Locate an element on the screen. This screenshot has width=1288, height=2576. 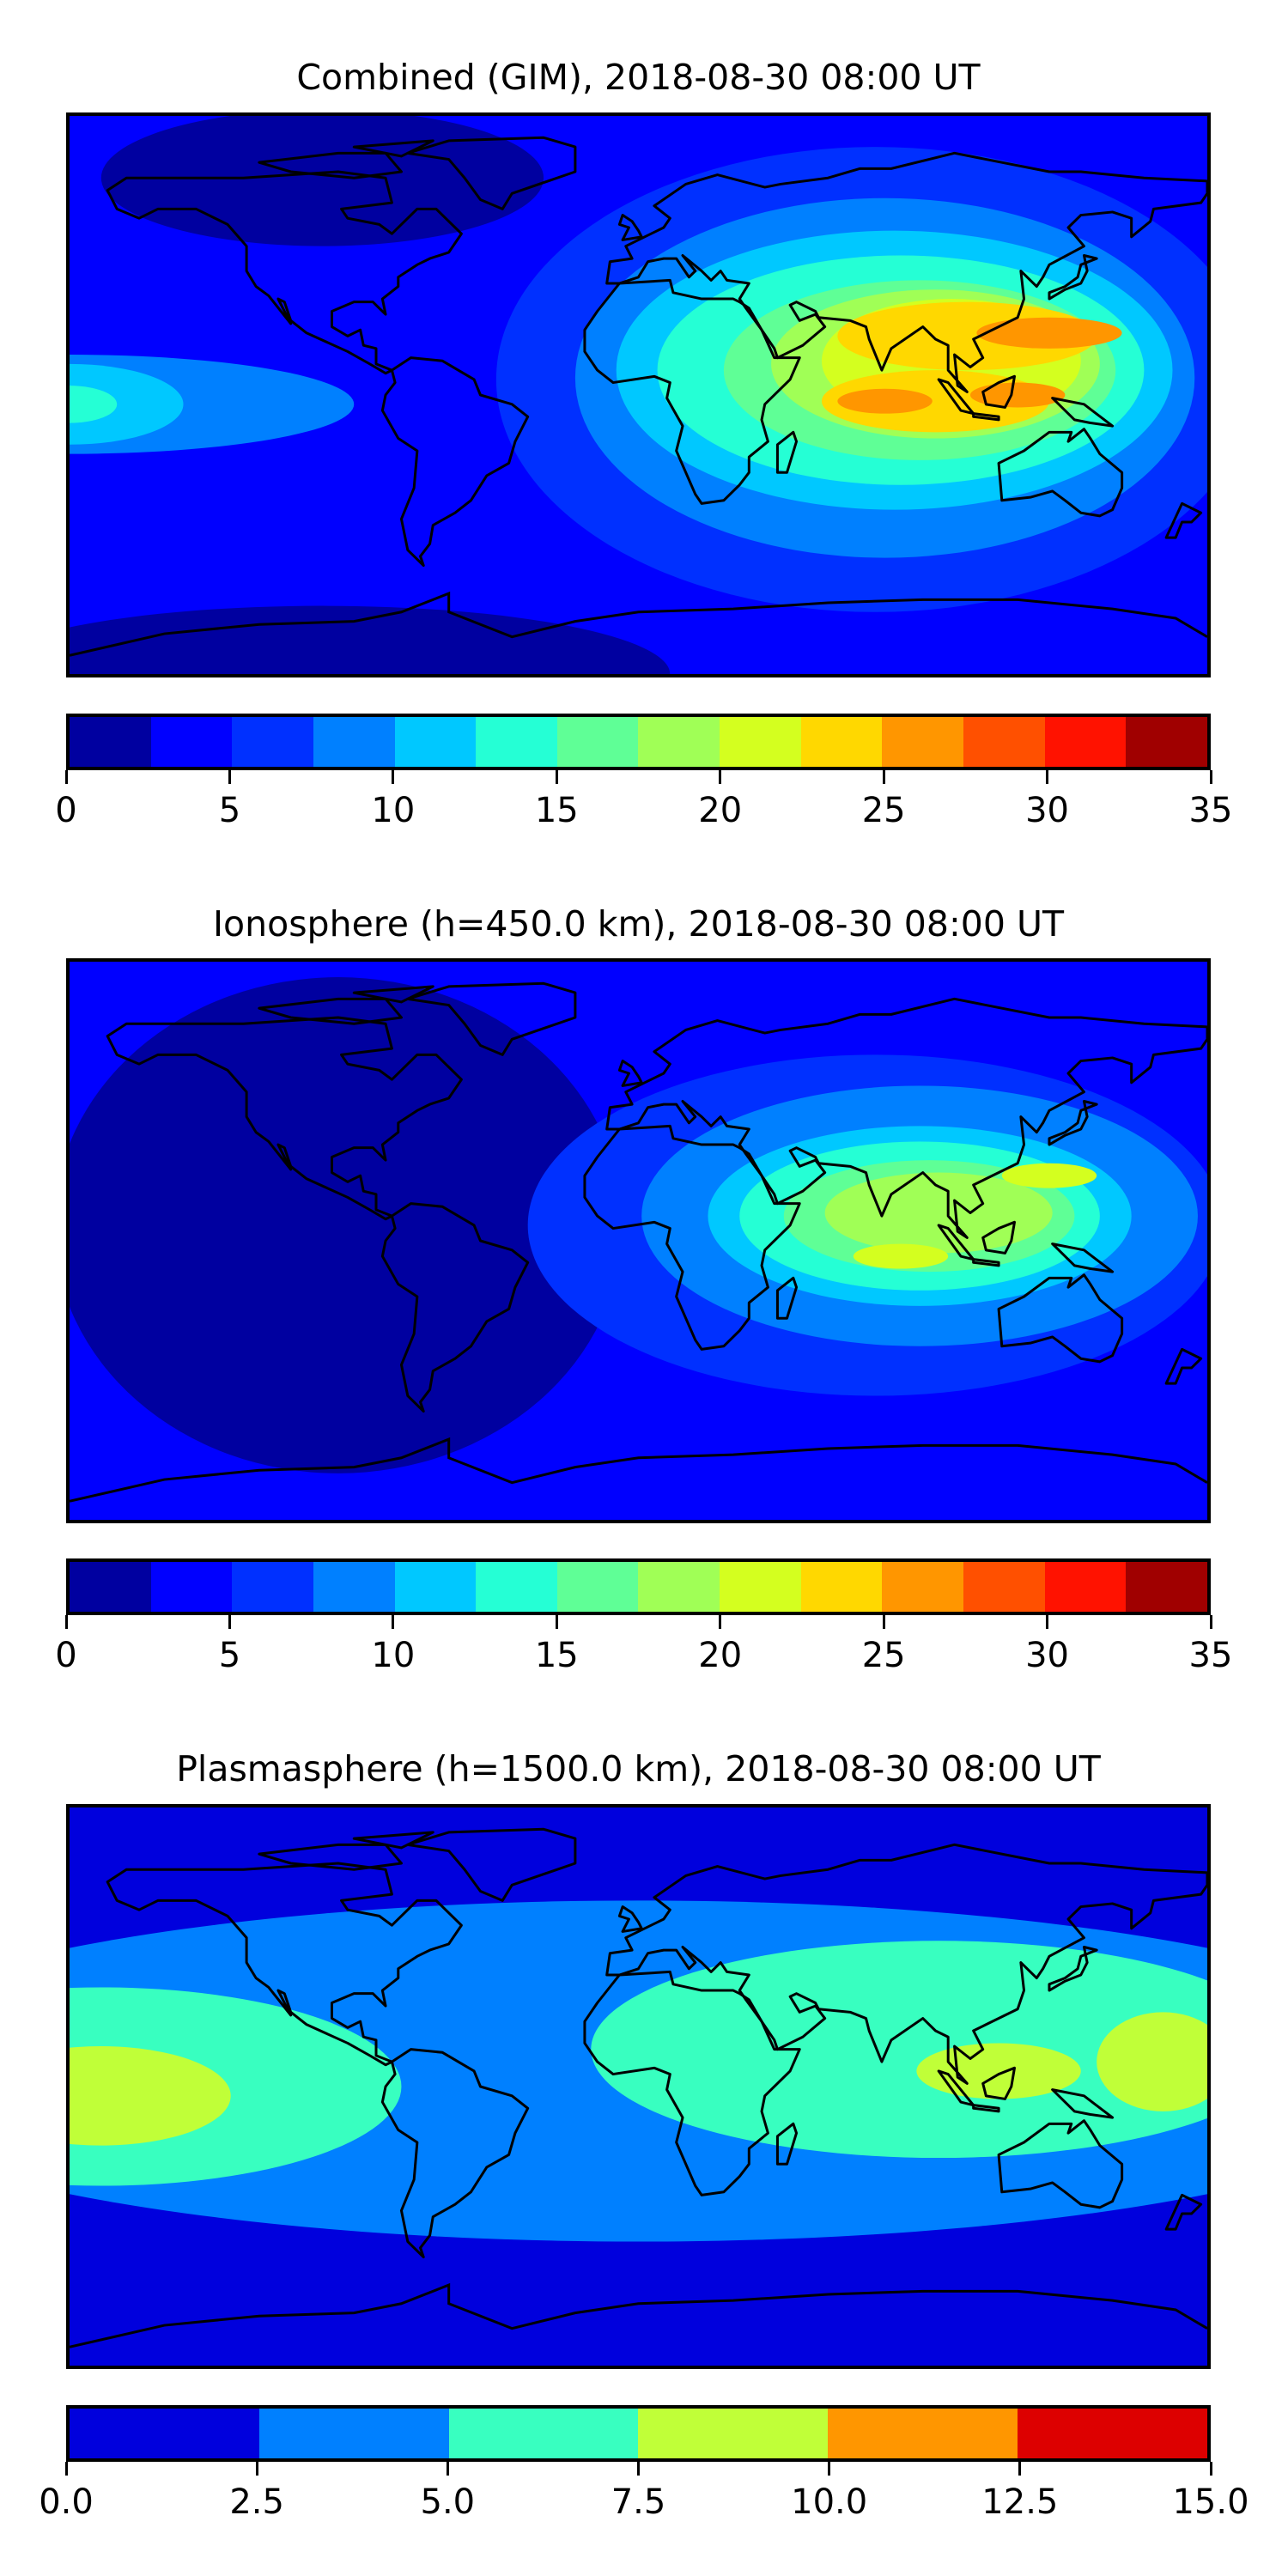
coastline-south-america is located at coordinates (455, 1308).